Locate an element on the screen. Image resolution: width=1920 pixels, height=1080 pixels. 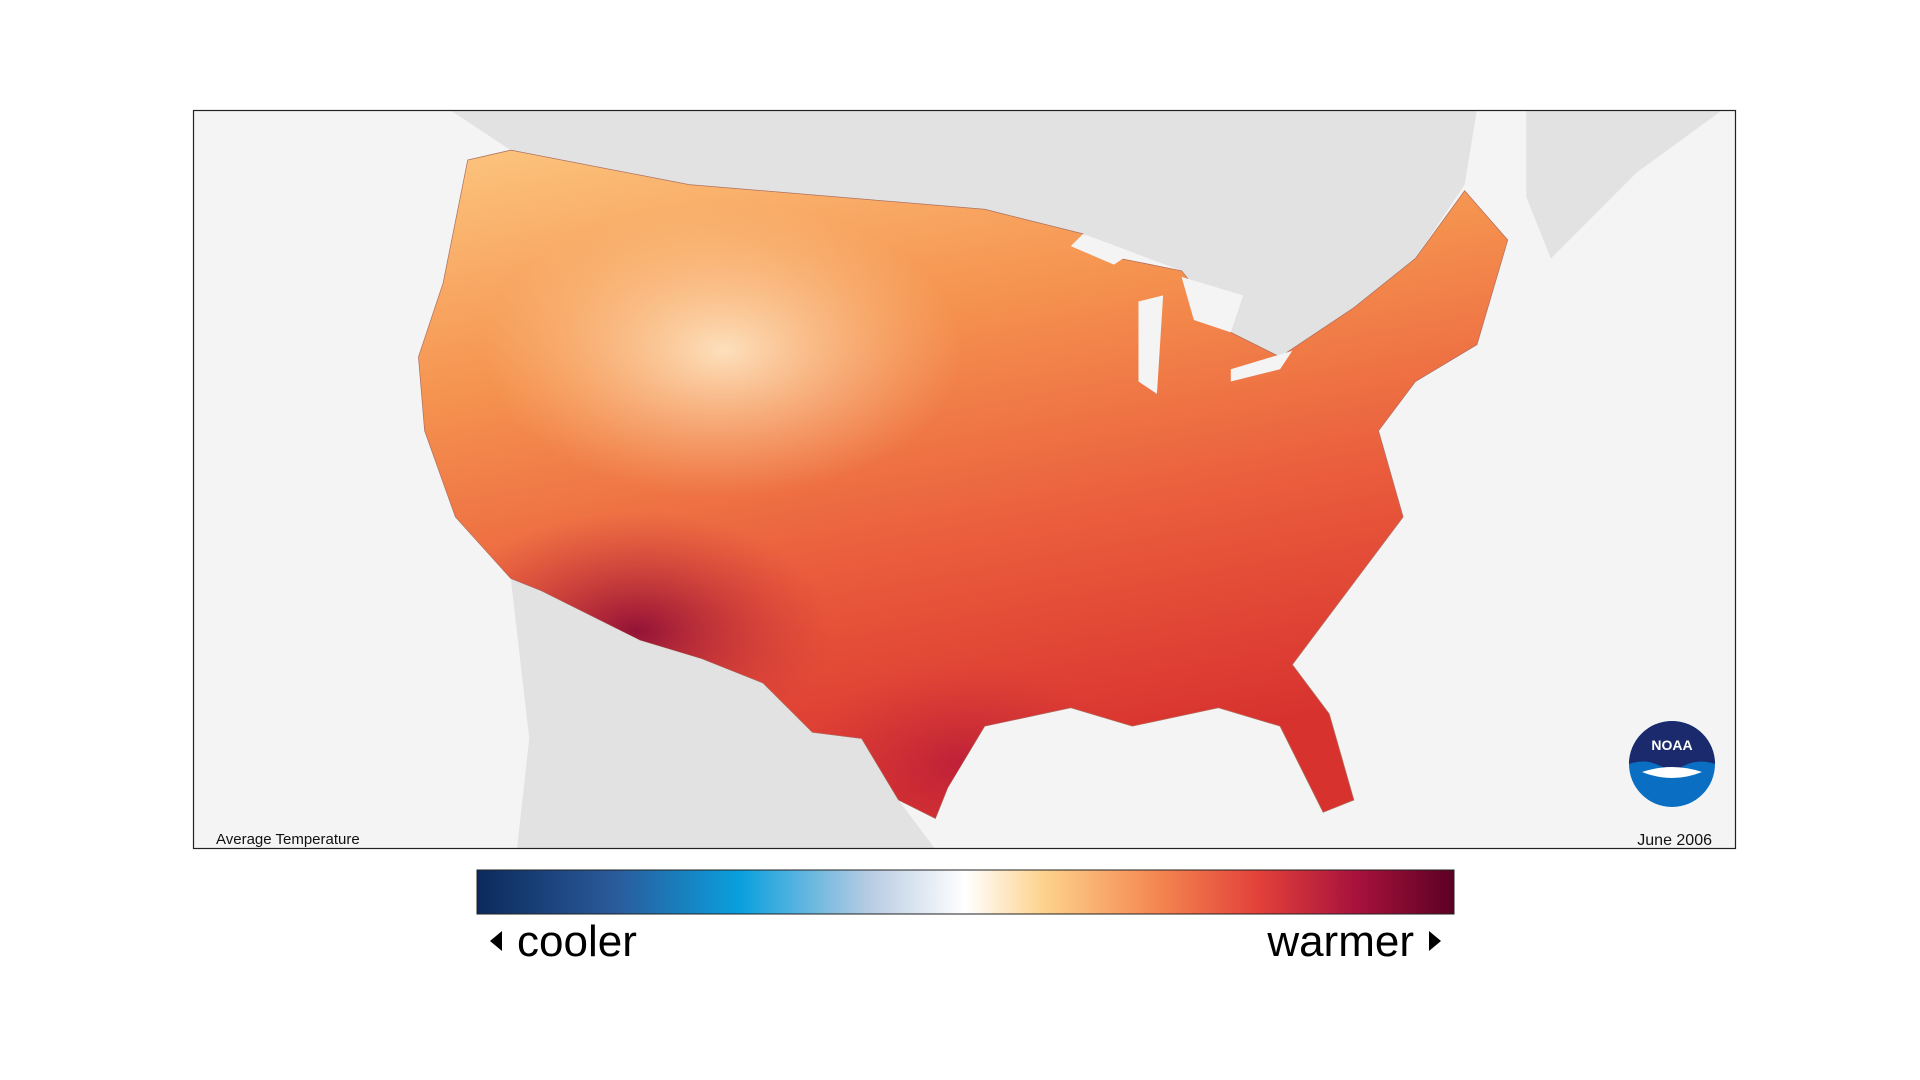
cooler-label: cooler is located at coordinates (577, 941).